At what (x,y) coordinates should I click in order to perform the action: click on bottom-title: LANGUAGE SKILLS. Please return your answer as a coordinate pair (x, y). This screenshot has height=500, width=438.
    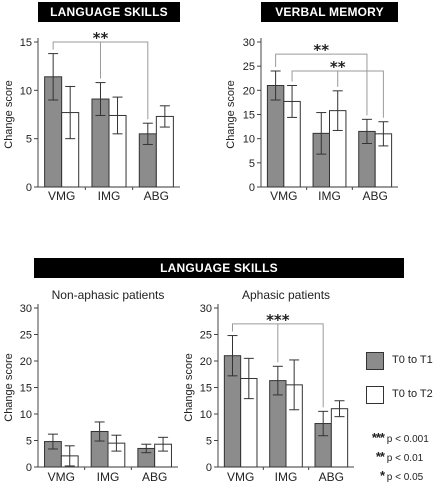
    Looking at the image, I should click on (219, 268).